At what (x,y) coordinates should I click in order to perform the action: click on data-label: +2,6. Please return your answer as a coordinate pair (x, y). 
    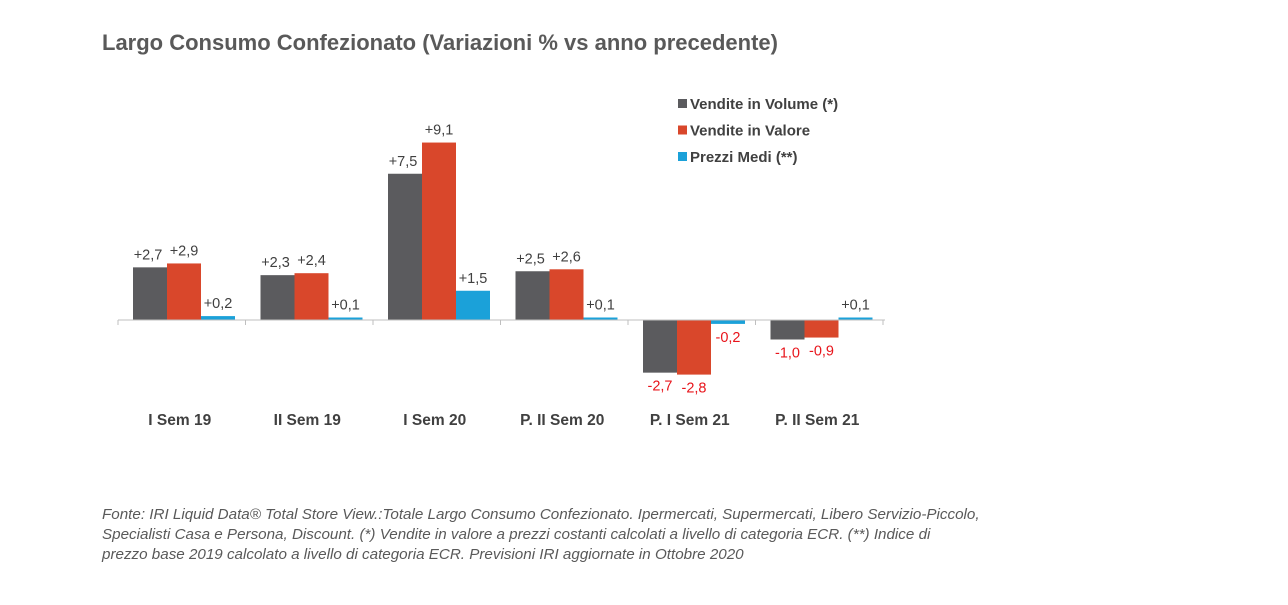
    Looking at the image, I should click on (566, 257).